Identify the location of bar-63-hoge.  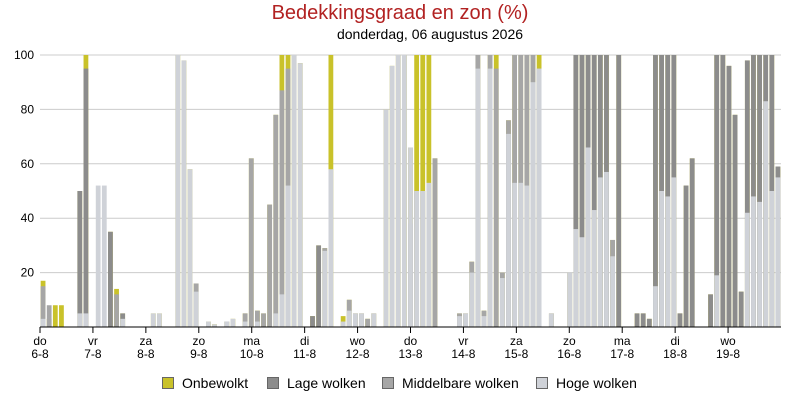
(429, 254).